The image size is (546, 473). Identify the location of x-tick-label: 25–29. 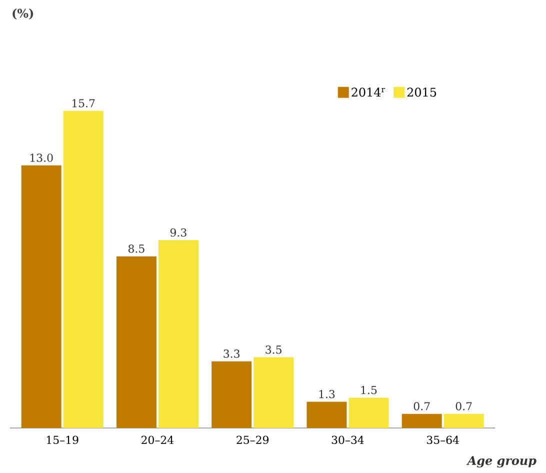
(252, 440).